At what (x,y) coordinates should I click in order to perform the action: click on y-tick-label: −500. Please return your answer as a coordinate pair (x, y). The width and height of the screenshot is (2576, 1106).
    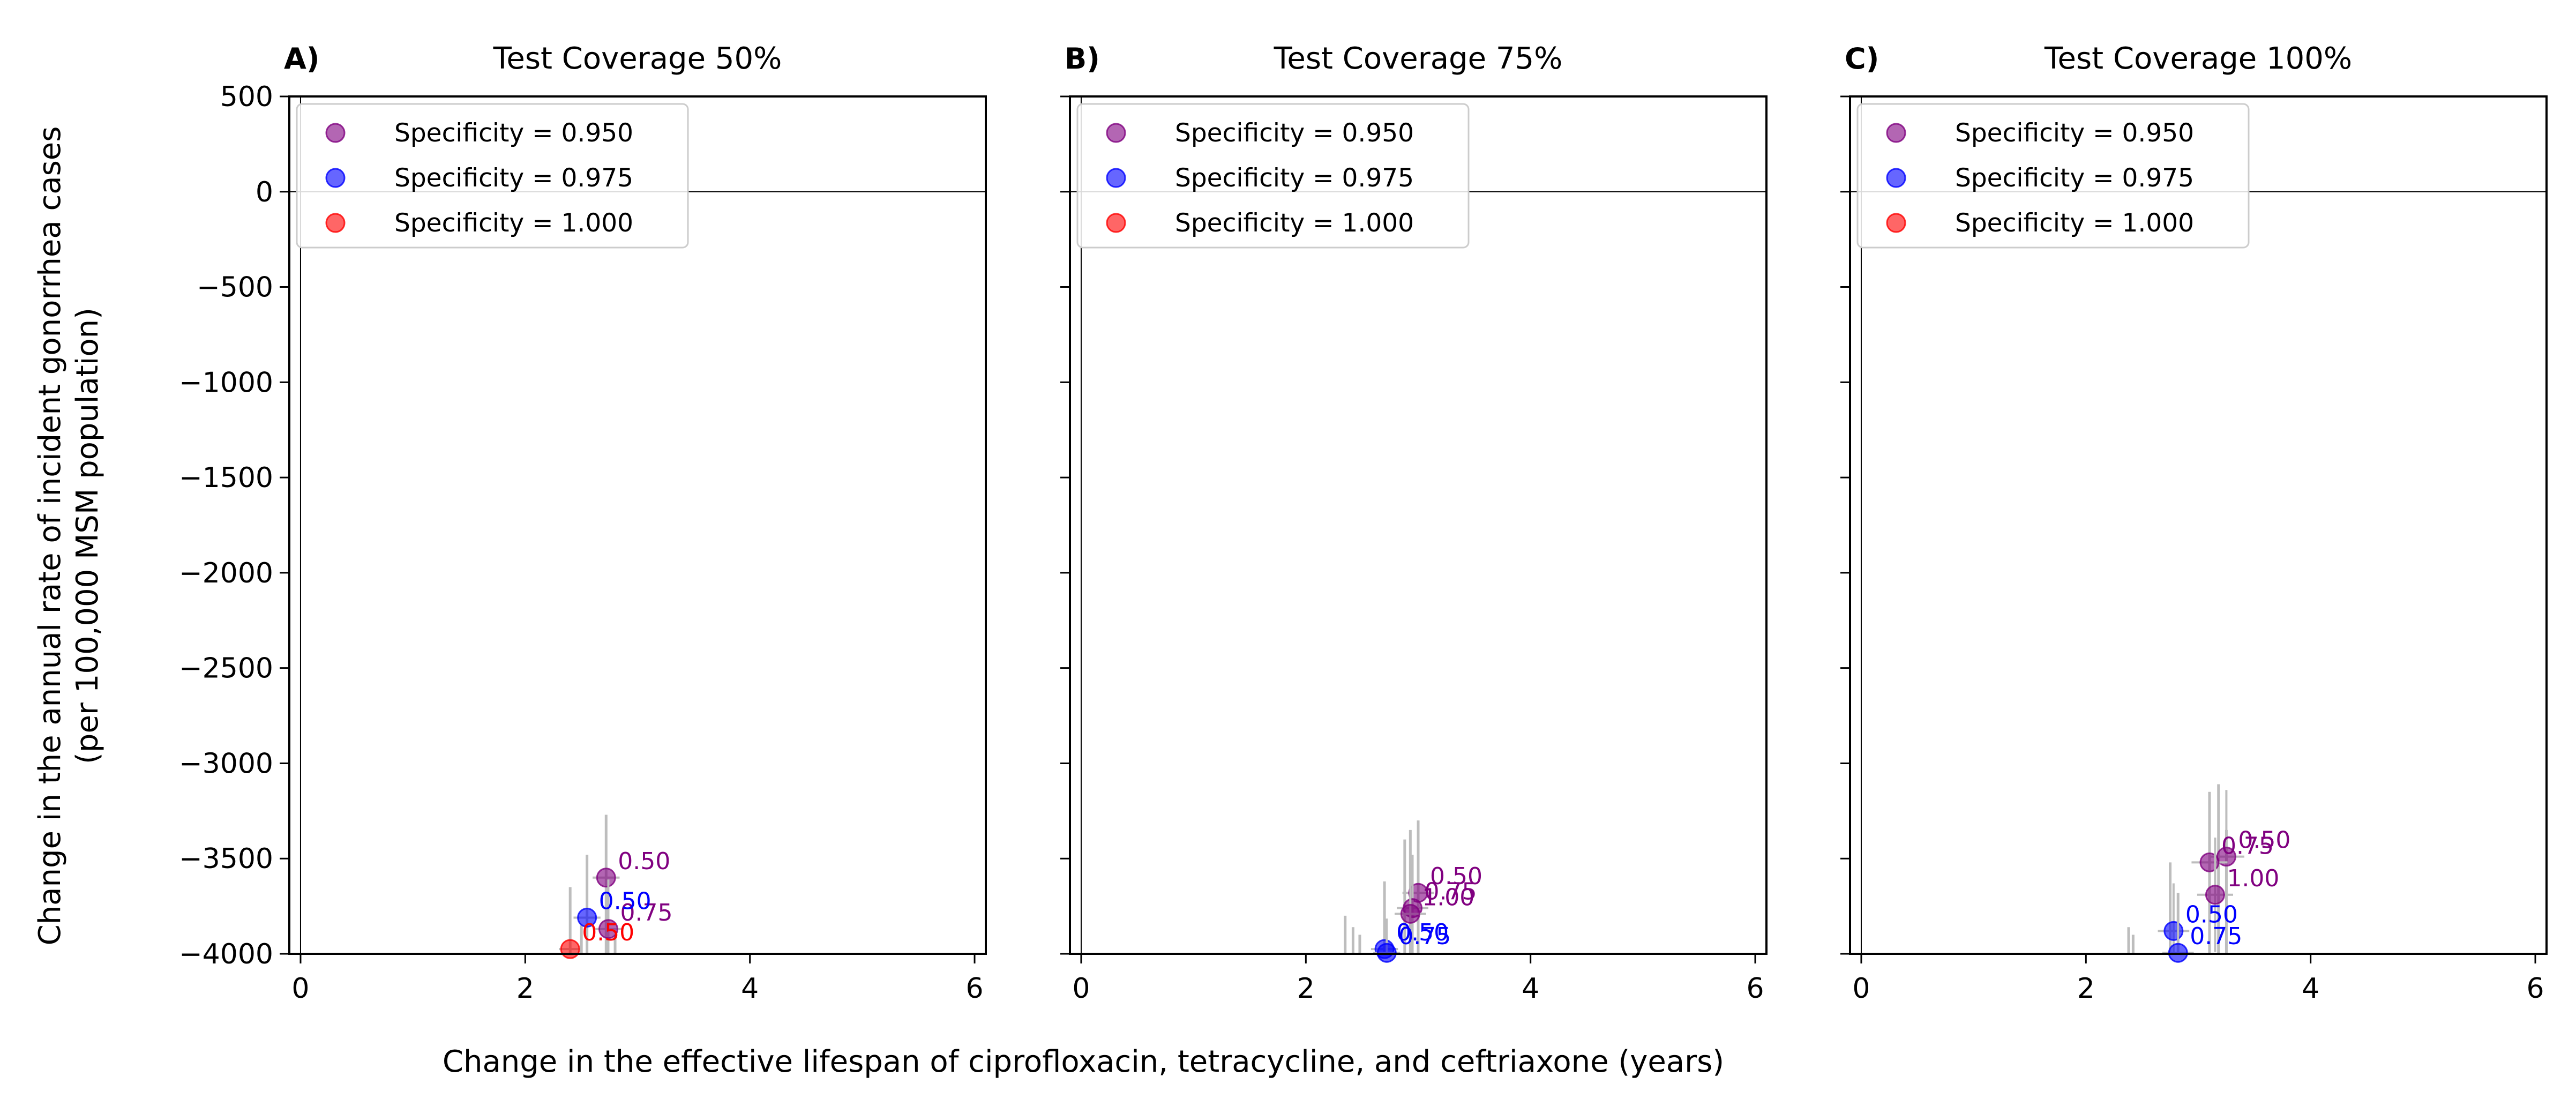
    Looking at the image, I should click on (235, 288).